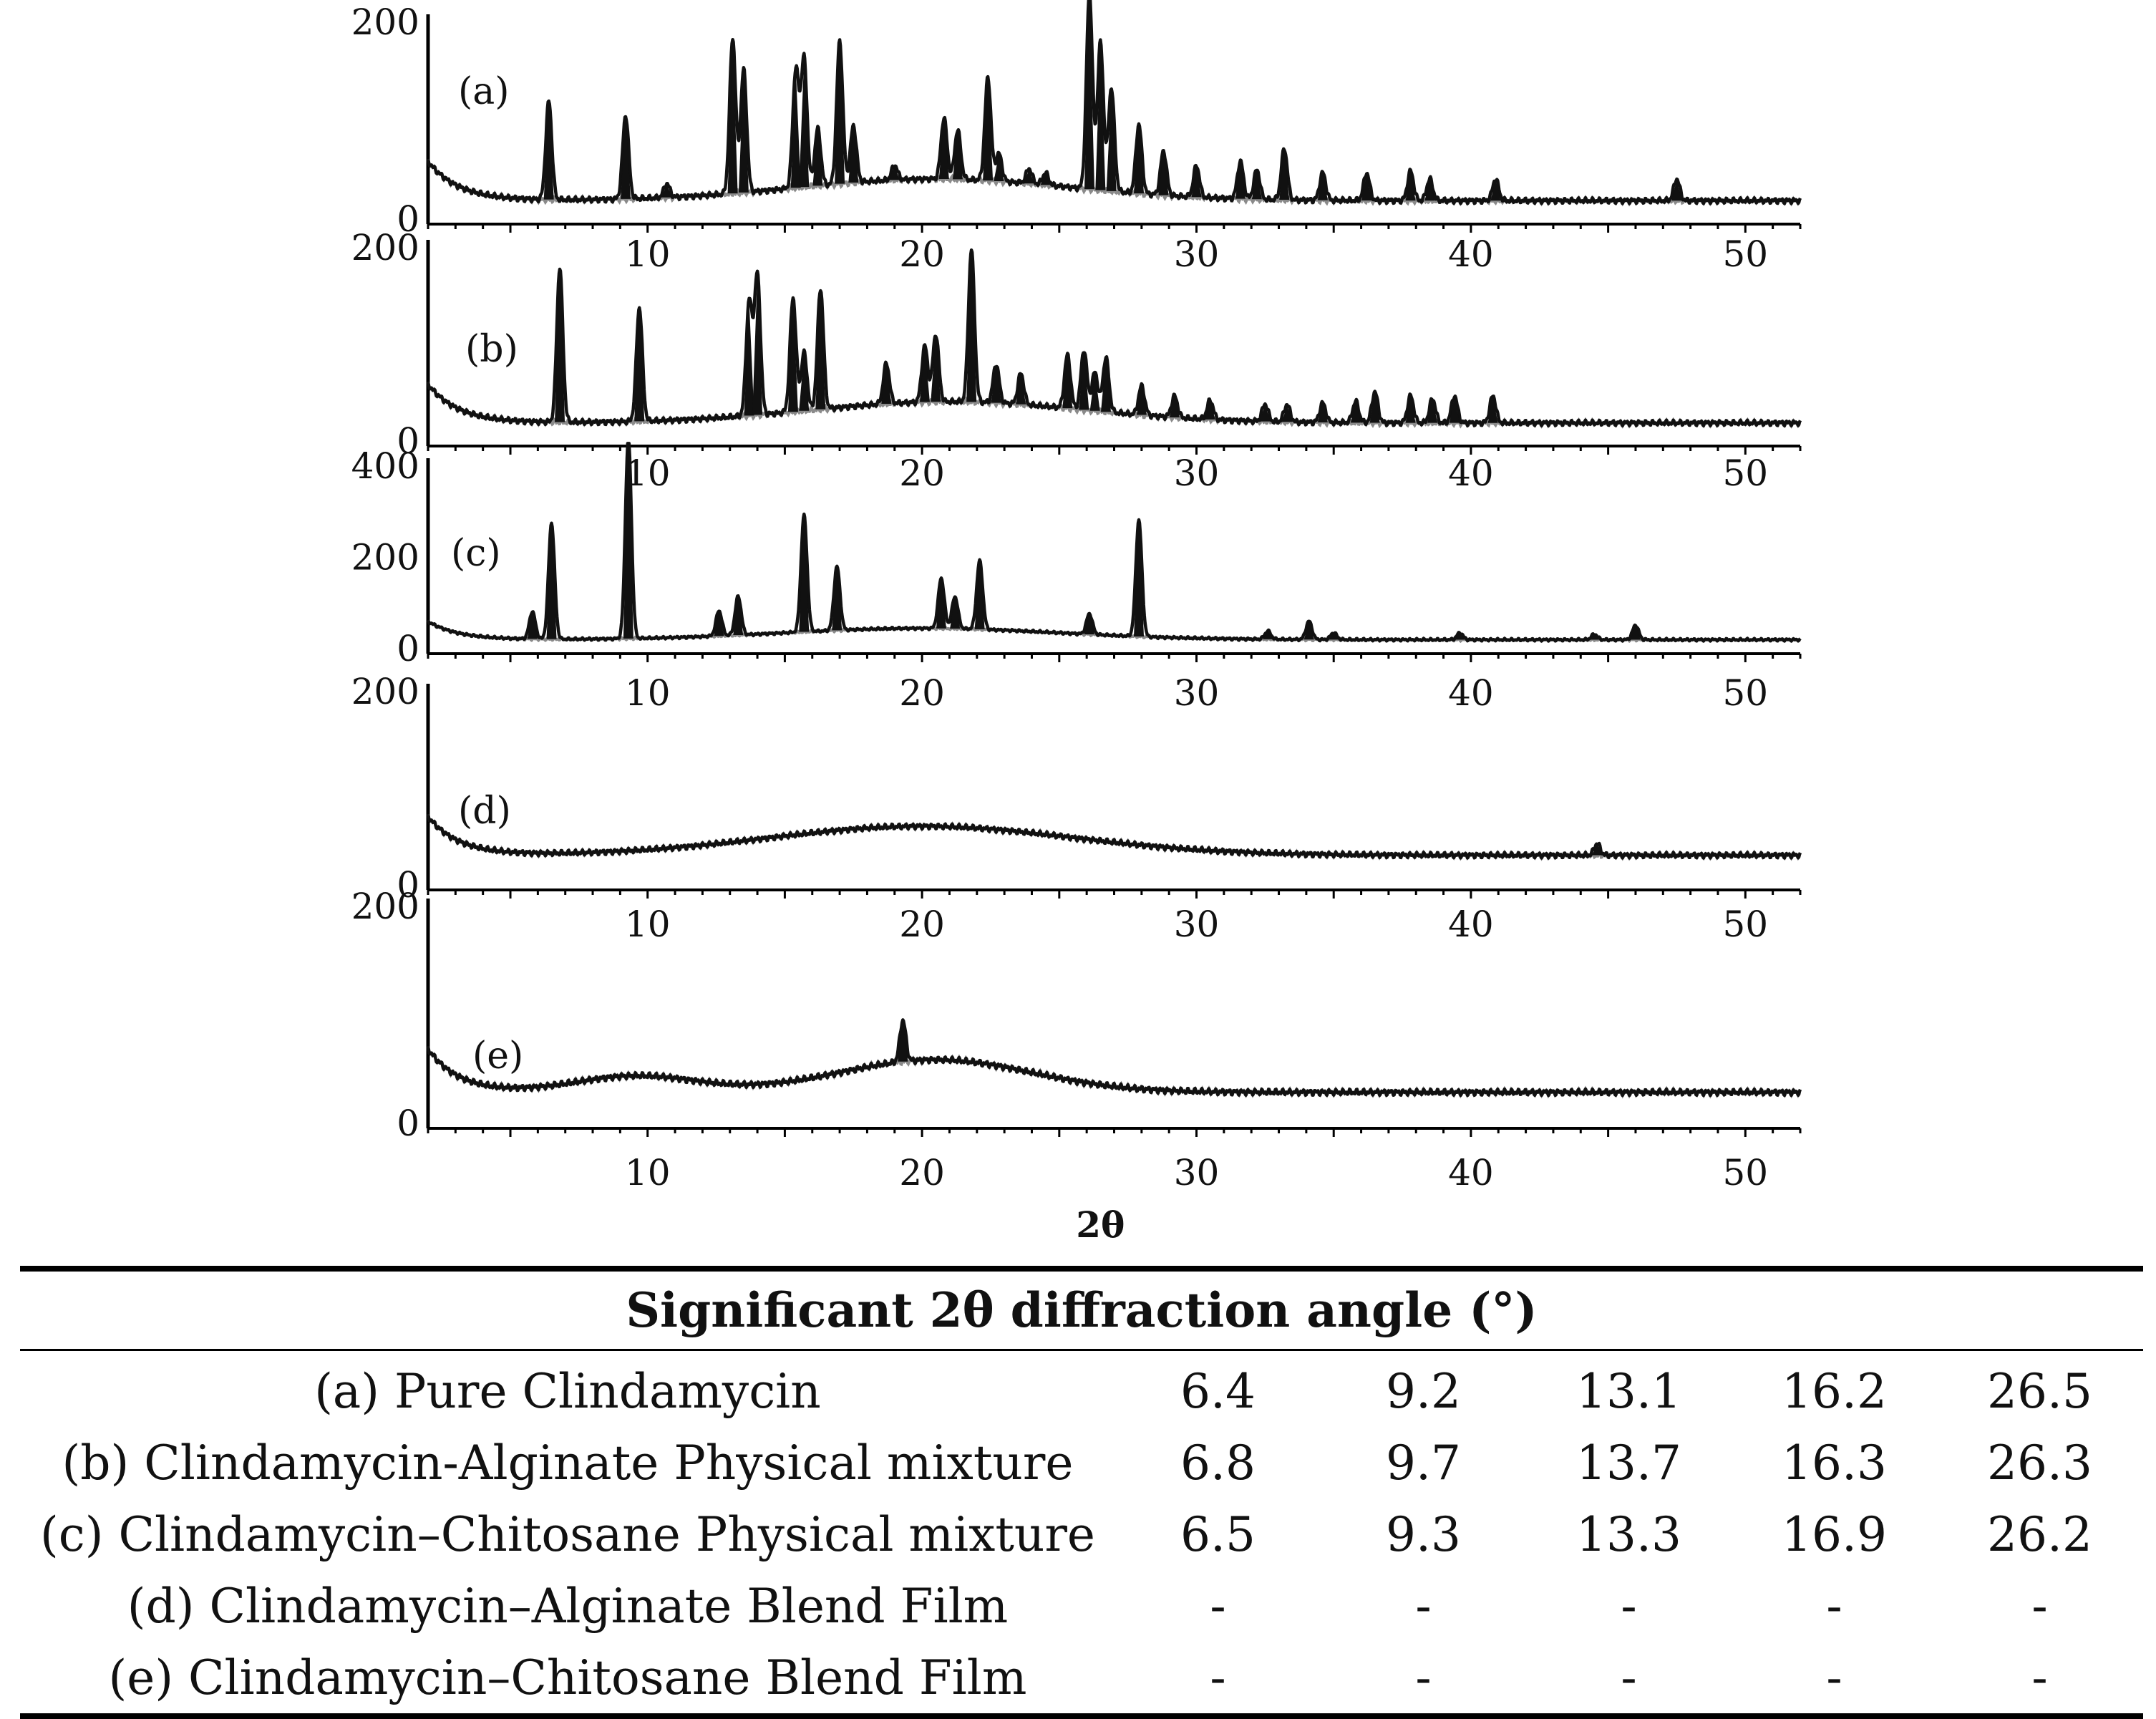  What do you see at coordinates (568, 1606) in the screenshot?
I see `sample-name-cell: (d) Clindamycin–Alginate Blend Film` at bounding box center [568, 1606].